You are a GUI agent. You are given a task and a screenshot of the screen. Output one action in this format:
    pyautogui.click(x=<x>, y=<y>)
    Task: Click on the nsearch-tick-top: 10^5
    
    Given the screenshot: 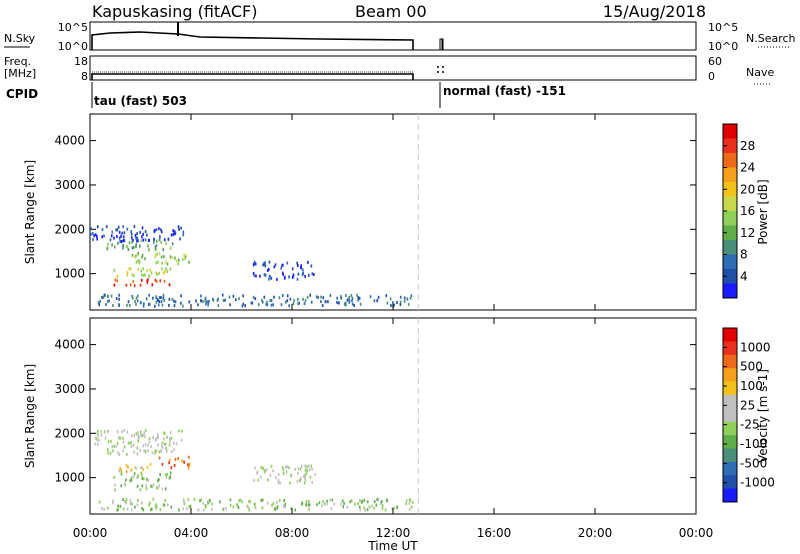 What is the action you would take?
    pyautogui.click(x=723, y=27)
    